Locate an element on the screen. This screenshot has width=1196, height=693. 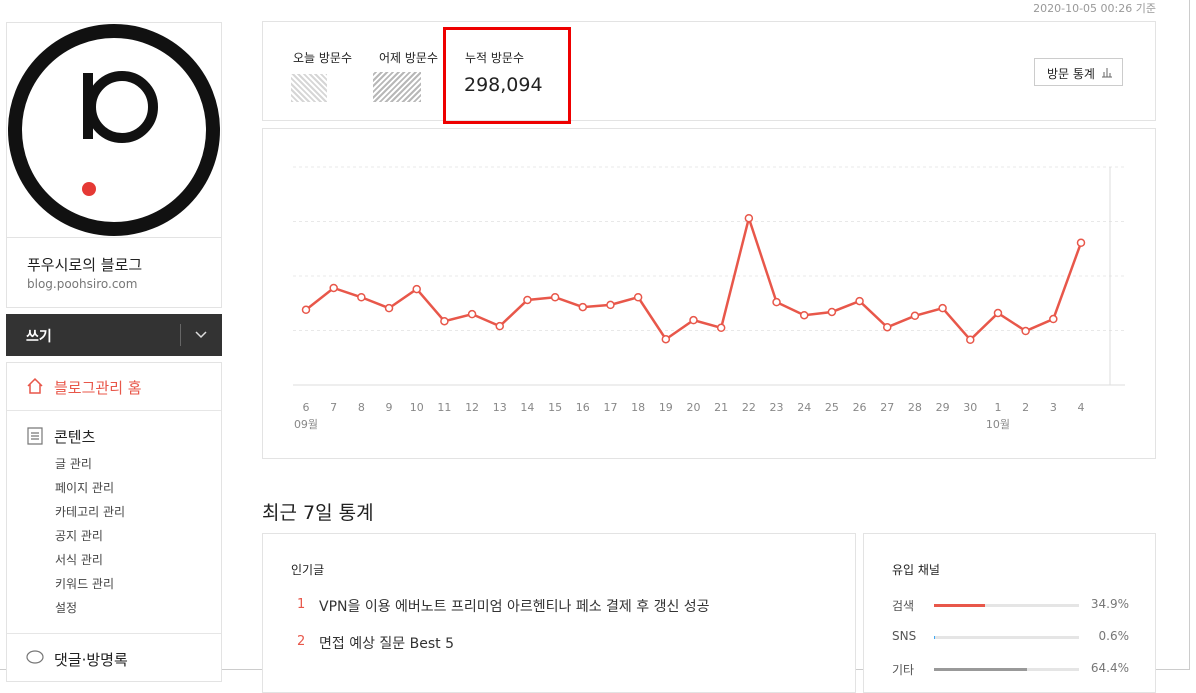
channel-value: 0.6% is located at coordinates (1114, 636).